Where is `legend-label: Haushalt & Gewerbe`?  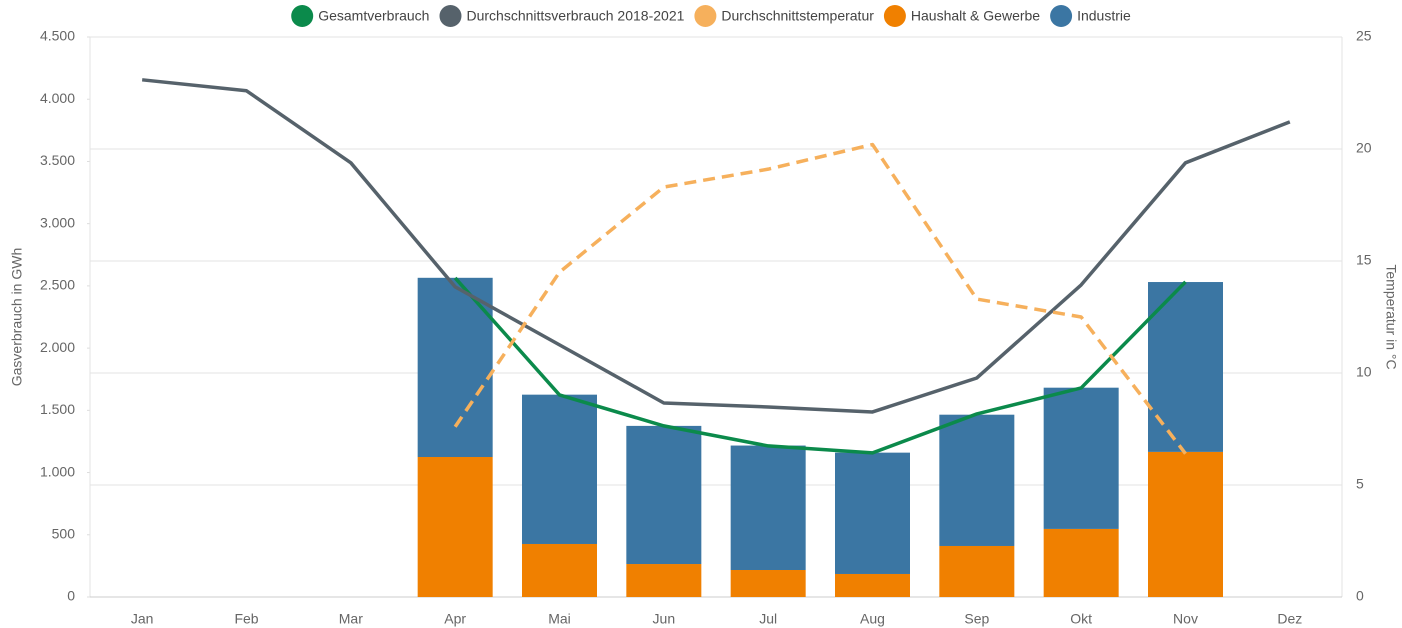 legend-label: Haushalt & Gewerbe is located at coordinates (975, 16).